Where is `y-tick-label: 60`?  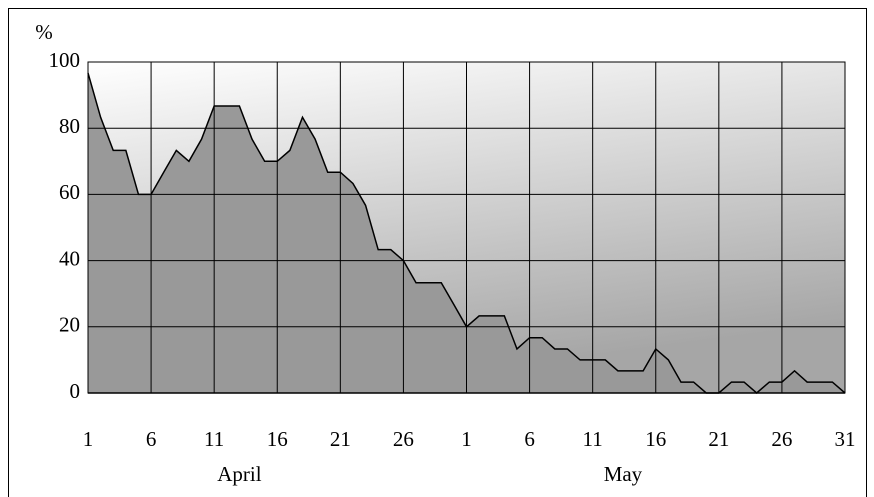 y-tick-label: 60 is located at coordinates (69, 192).